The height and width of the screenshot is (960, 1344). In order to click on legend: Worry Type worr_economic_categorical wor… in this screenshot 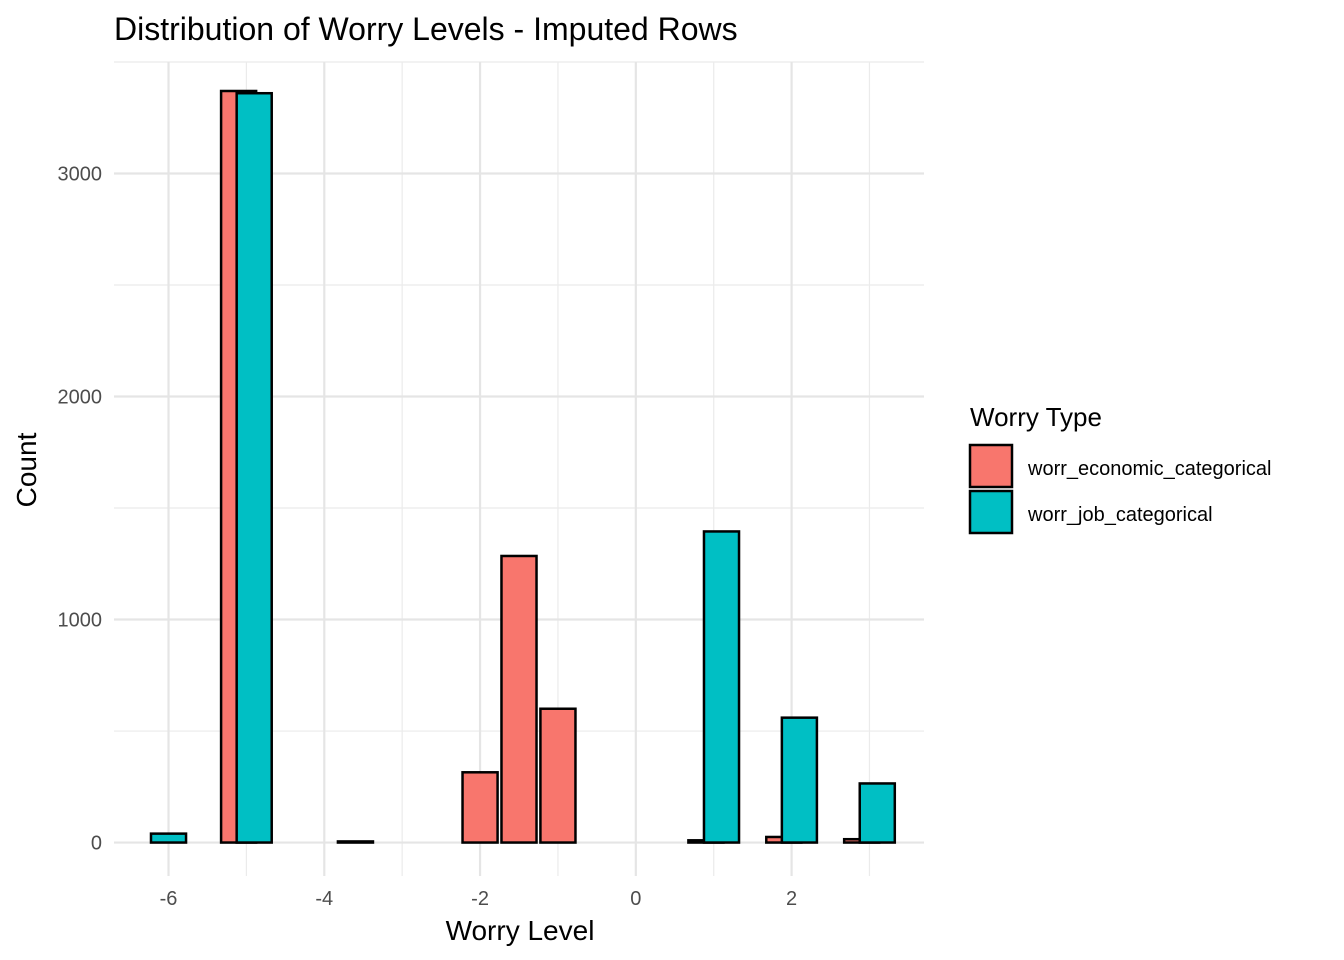, I will do `click(1119, 468)`.